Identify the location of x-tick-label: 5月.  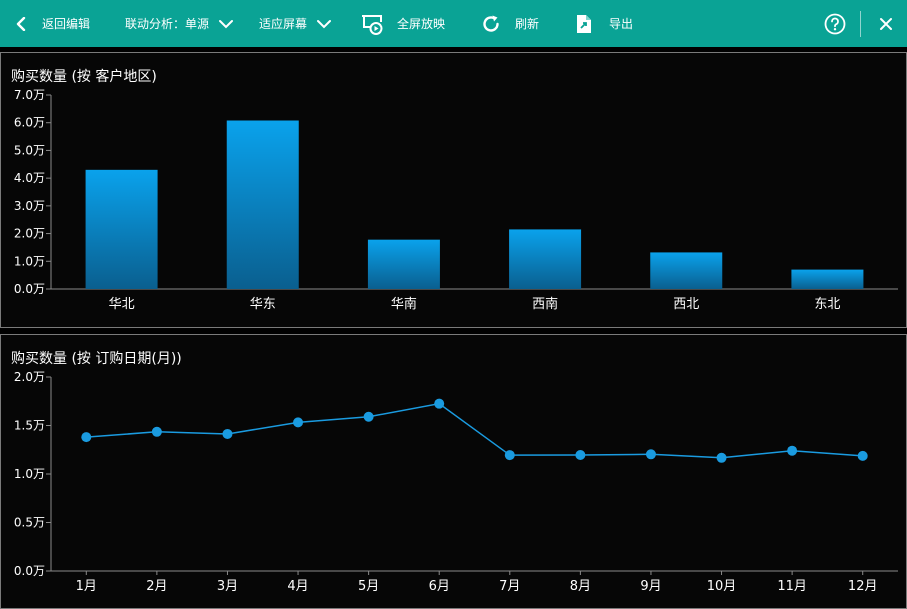
(368, 586).